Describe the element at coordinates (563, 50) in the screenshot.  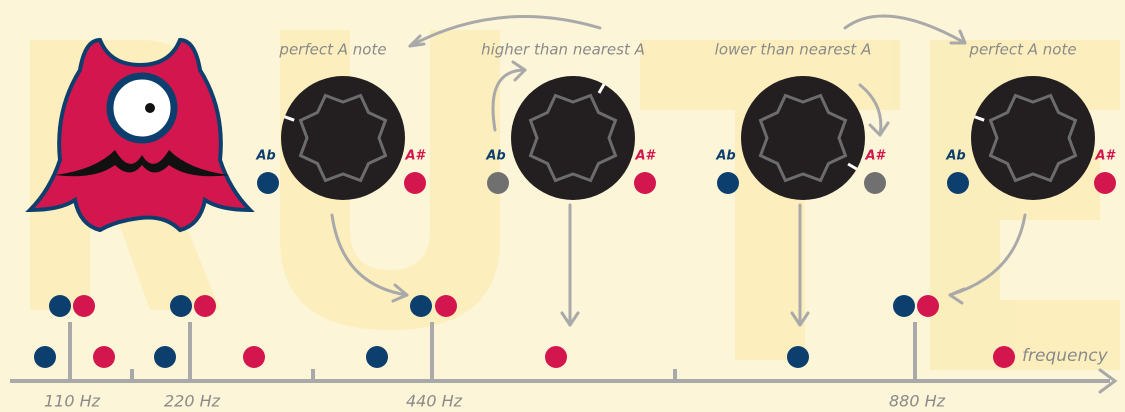
I see `knob-caption: higher than nearest A` at that location.